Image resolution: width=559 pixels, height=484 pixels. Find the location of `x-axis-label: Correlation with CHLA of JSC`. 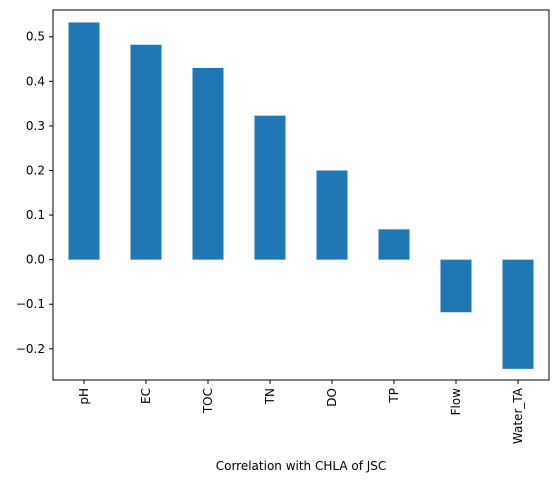

x-axis-label: Correlation with CHLA of JSC is located at coordinates (301, 466).